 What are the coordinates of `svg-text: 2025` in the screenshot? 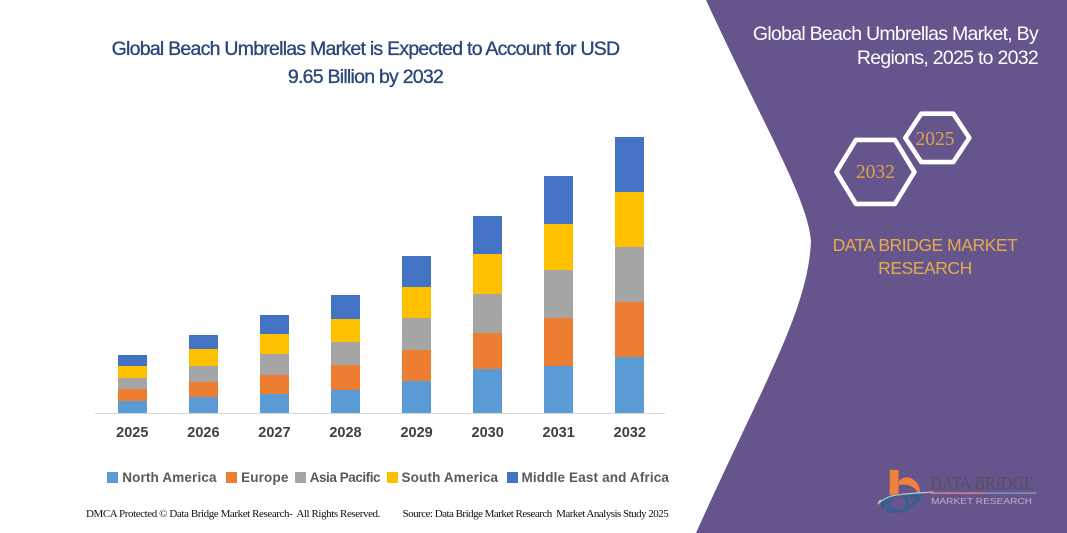 It's located at (935, 139).